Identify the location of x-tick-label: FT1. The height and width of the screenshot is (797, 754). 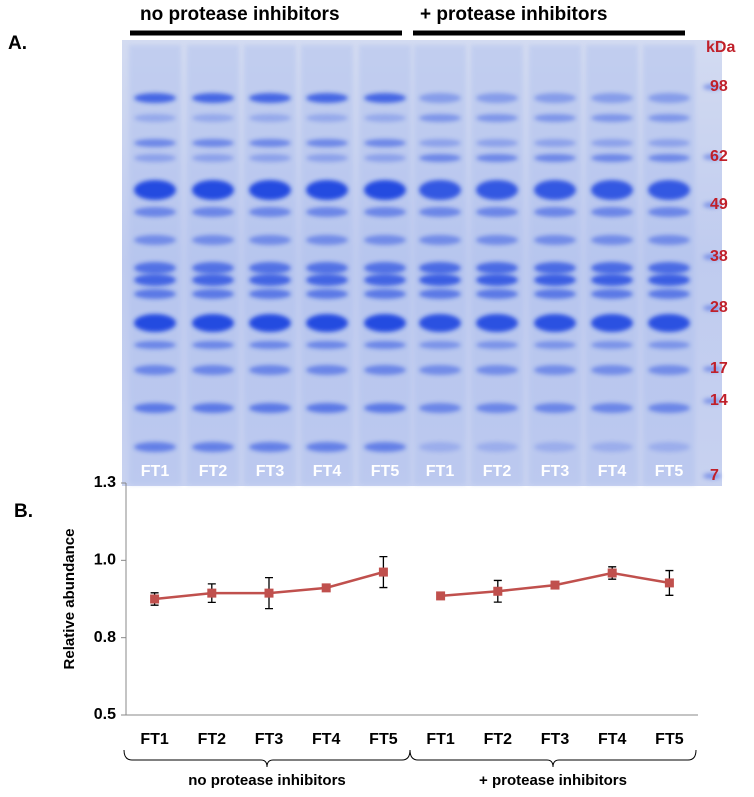
(154, 739).